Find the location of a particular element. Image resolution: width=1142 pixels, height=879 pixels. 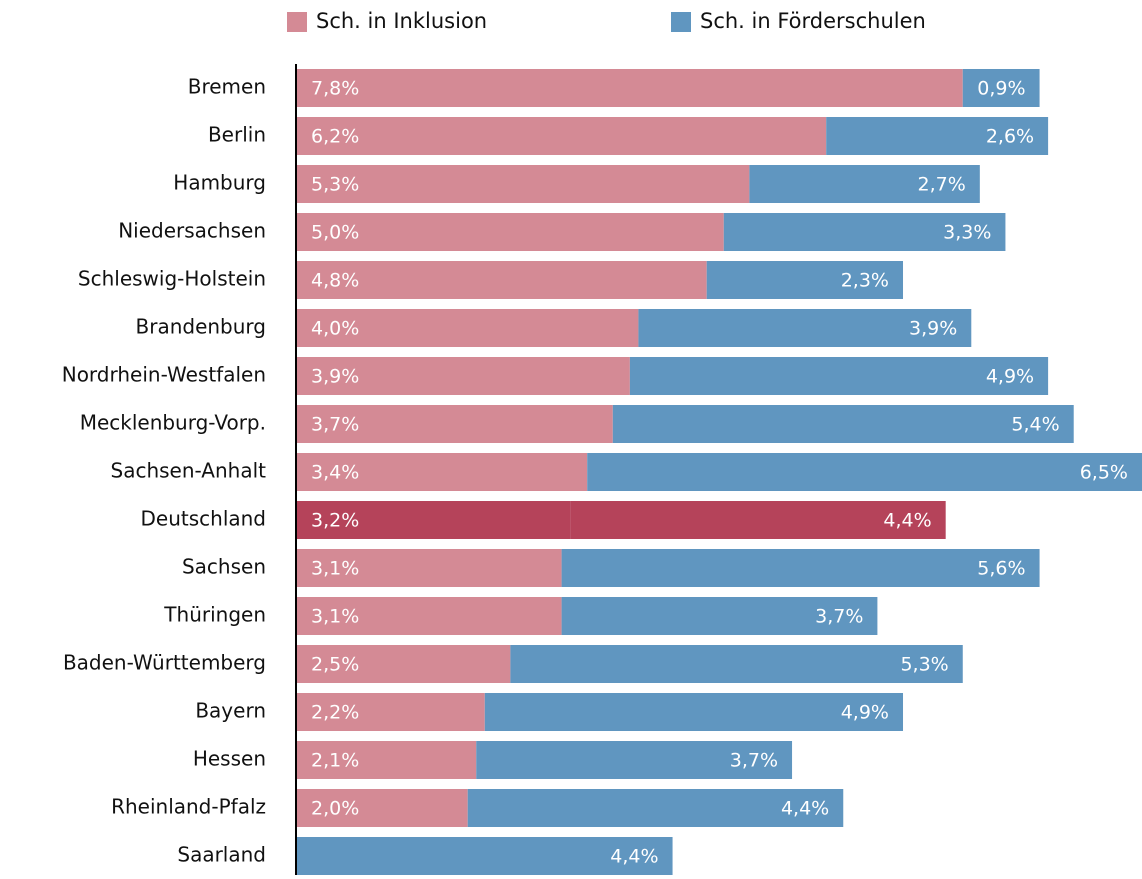

value-label: 2,2% is located at coordinates (335, 713).